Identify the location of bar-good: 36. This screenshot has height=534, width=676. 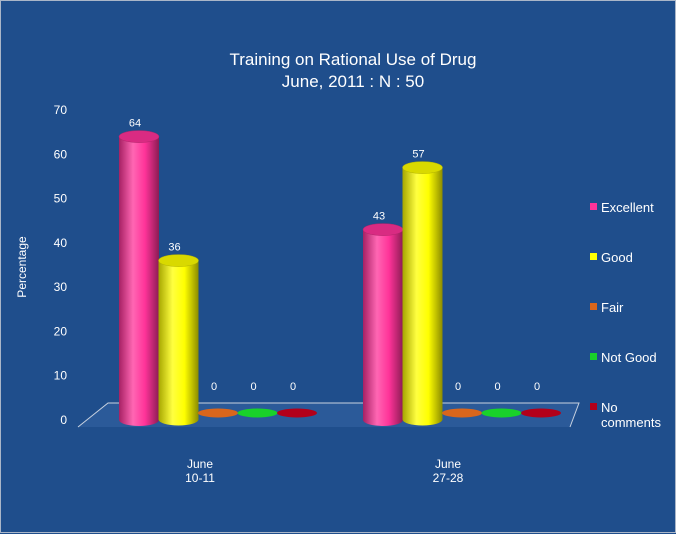
(178, 334).